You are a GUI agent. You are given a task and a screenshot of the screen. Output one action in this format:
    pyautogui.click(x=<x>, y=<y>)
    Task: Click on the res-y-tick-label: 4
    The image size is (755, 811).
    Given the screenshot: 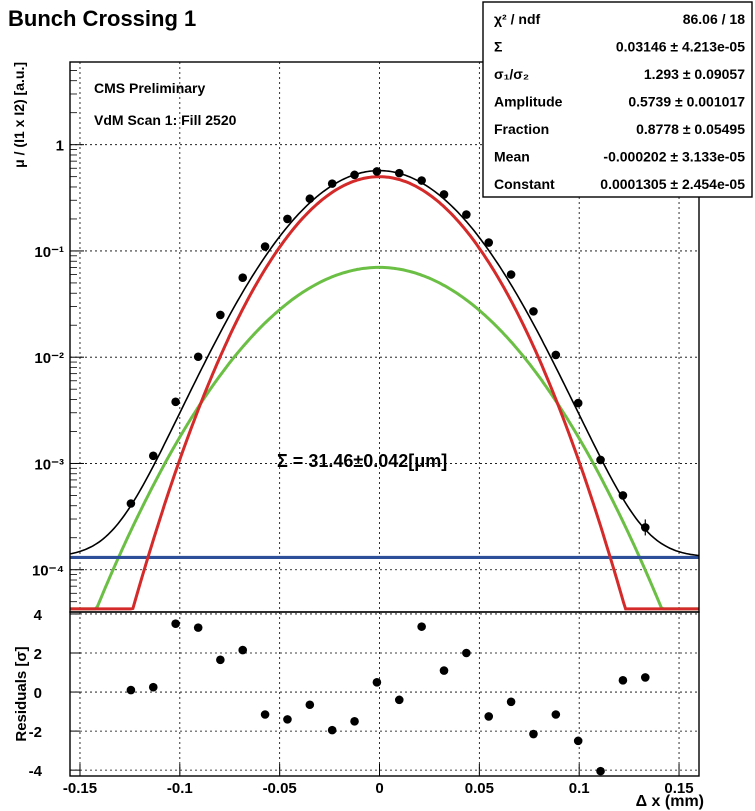 What is the action you would take?
    pyautogui.click(x=38, y=615)
    